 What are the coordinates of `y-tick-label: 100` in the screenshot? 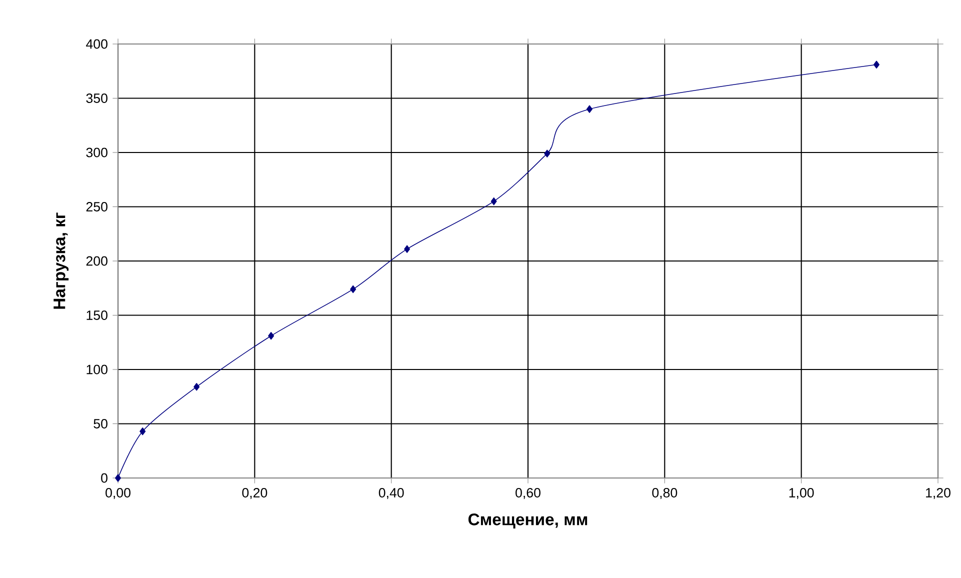 It's located at (97, 369).